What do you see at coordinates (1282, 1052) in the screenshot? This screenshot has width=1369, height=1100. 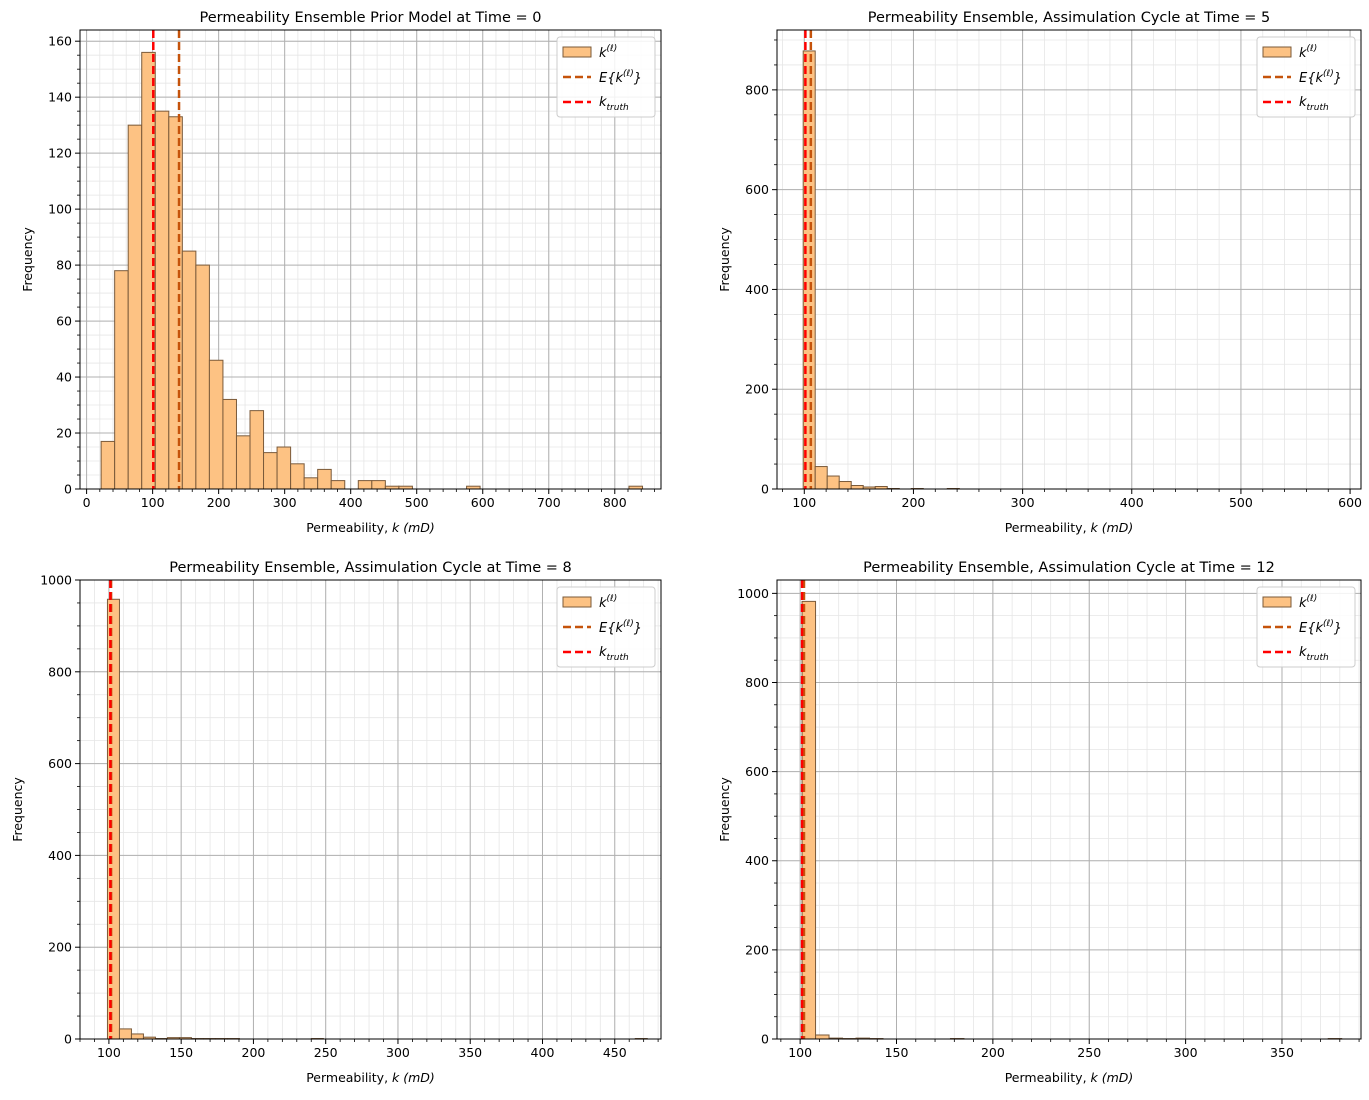 I see `x-tick-label: 350` at bounding box center [1282, 1052].